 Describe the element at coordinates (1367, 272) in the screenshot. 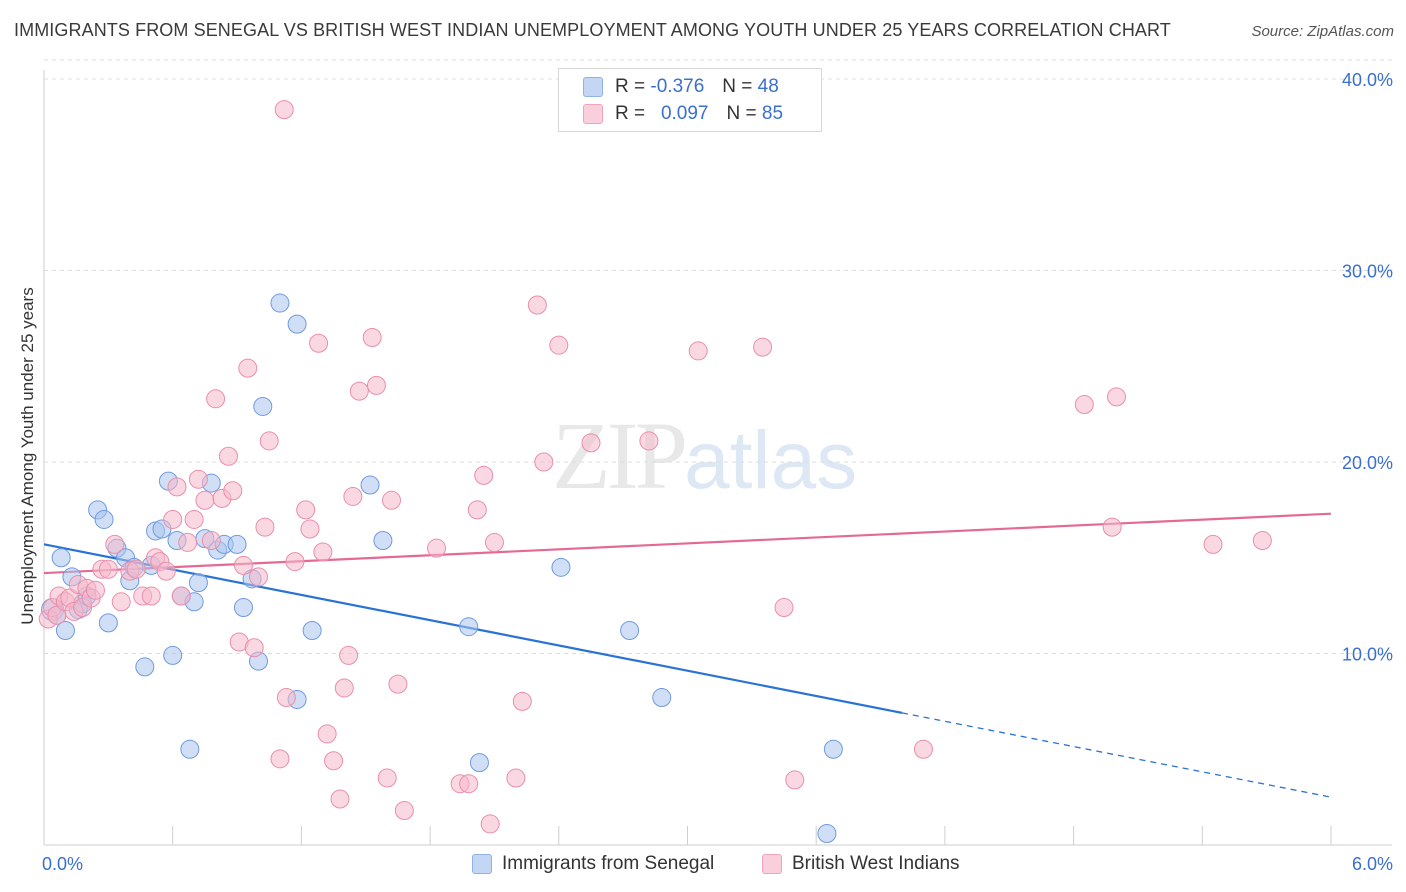

I see `y-tick-label: 30.0%` at that location.